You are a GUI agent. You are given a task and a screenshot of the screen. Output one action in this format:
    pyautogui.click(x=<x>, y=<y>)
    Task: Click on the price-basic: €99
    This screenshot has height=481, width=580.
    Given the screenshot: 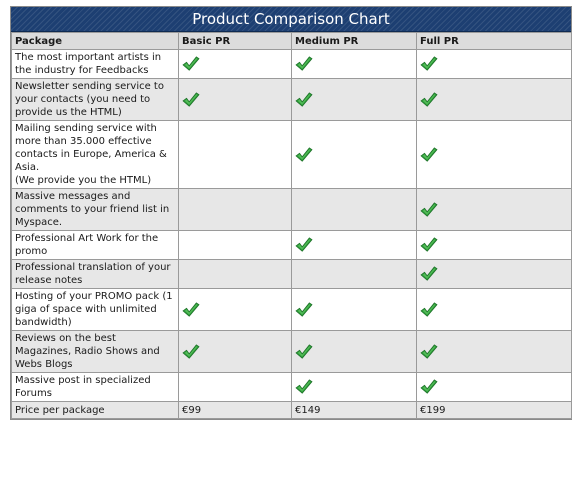 What is the action you would take?
    pyautogui.click(x=235, y=410)
    